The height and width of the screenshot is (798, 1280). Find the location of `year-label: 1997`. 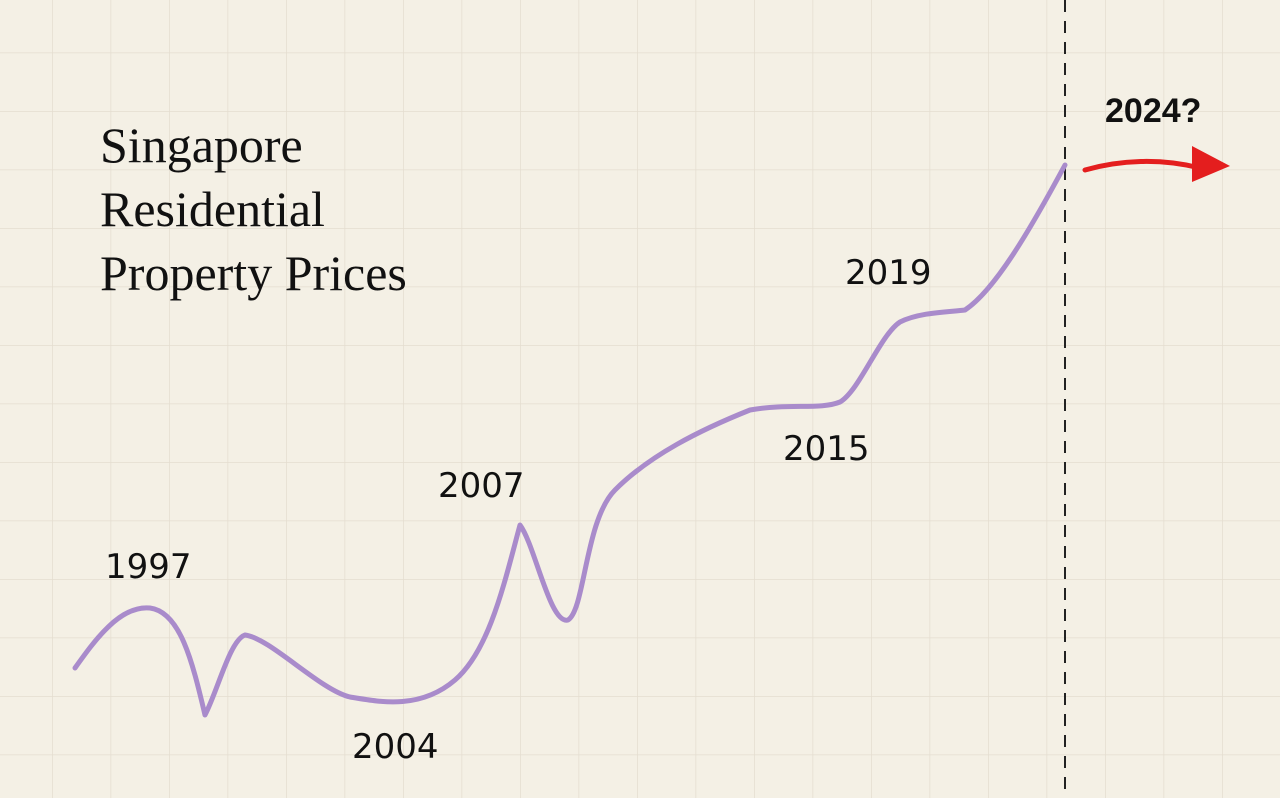

year-label: 1997 is located at coordinates (148, 567).